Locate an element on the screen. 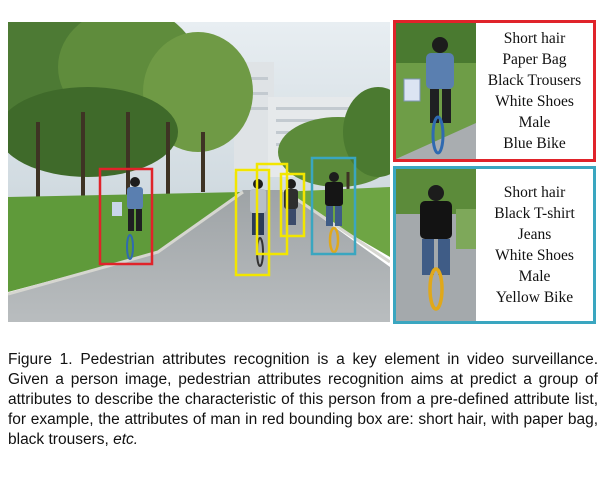  bounding-box-cyan is located at coordinates (333, 206).